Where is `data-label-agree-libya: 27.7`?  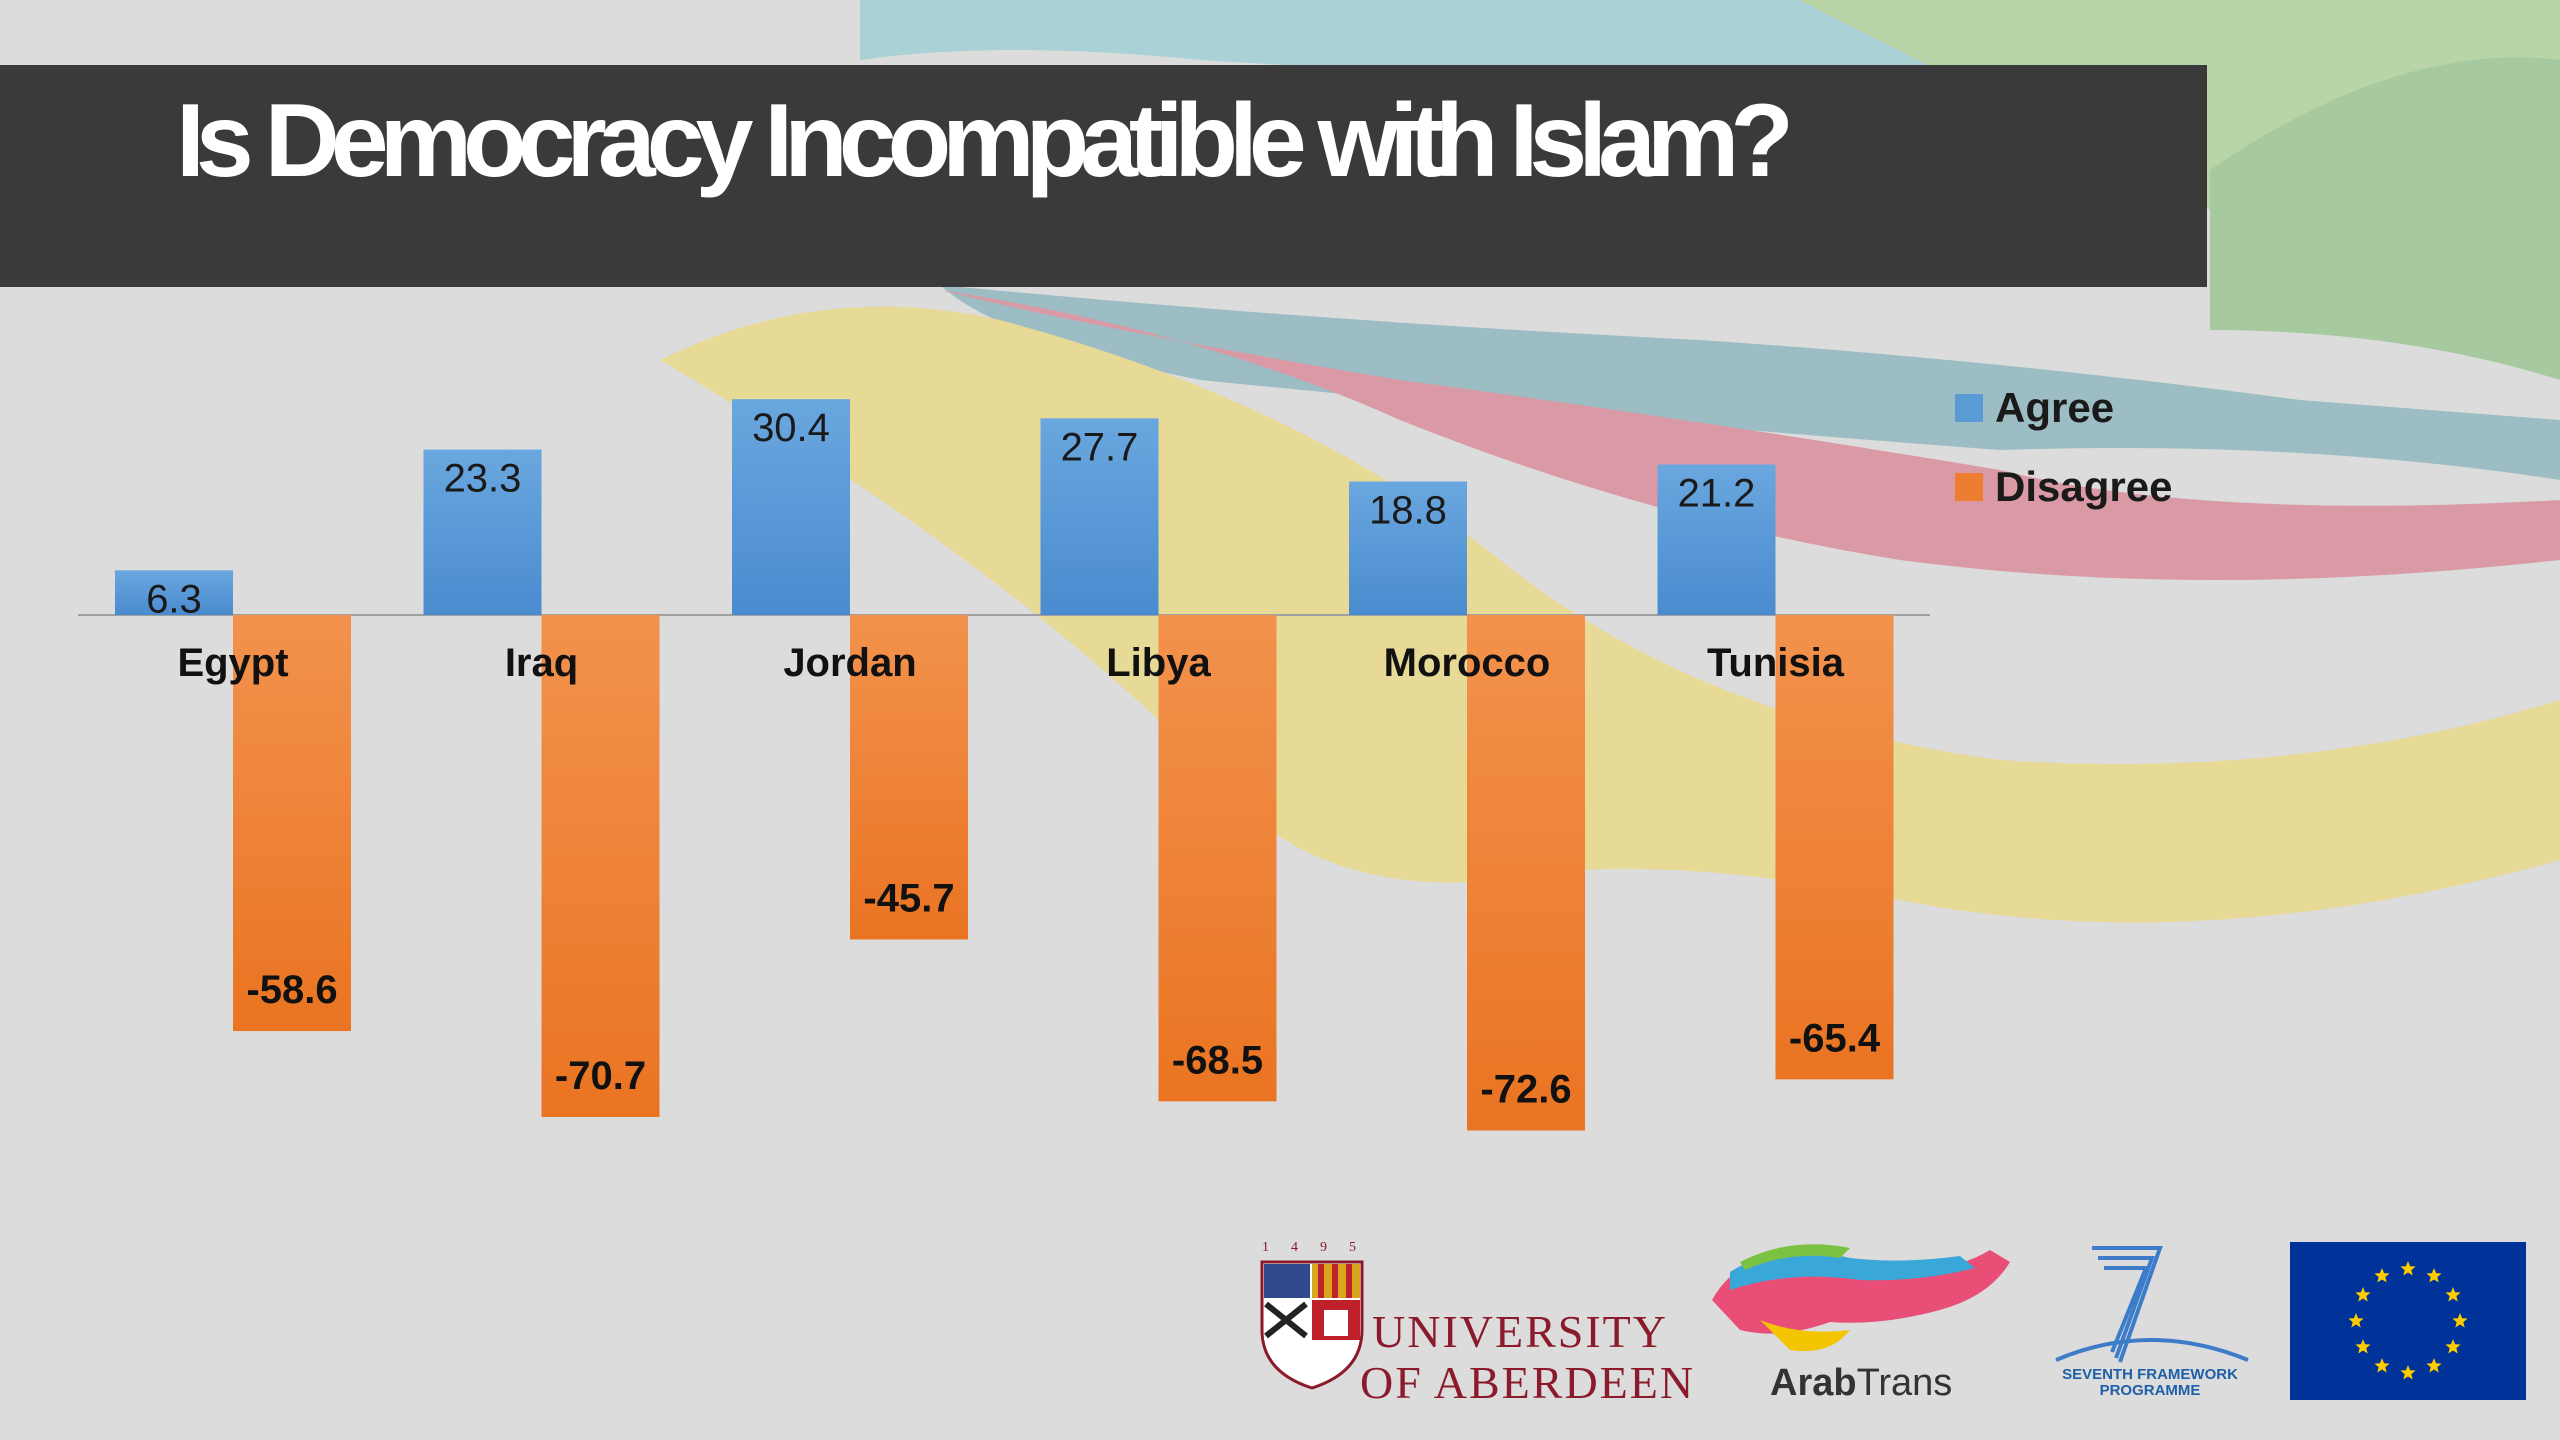
data-label-agree-libya: 27.7 is located at coordinates (1100, 447).